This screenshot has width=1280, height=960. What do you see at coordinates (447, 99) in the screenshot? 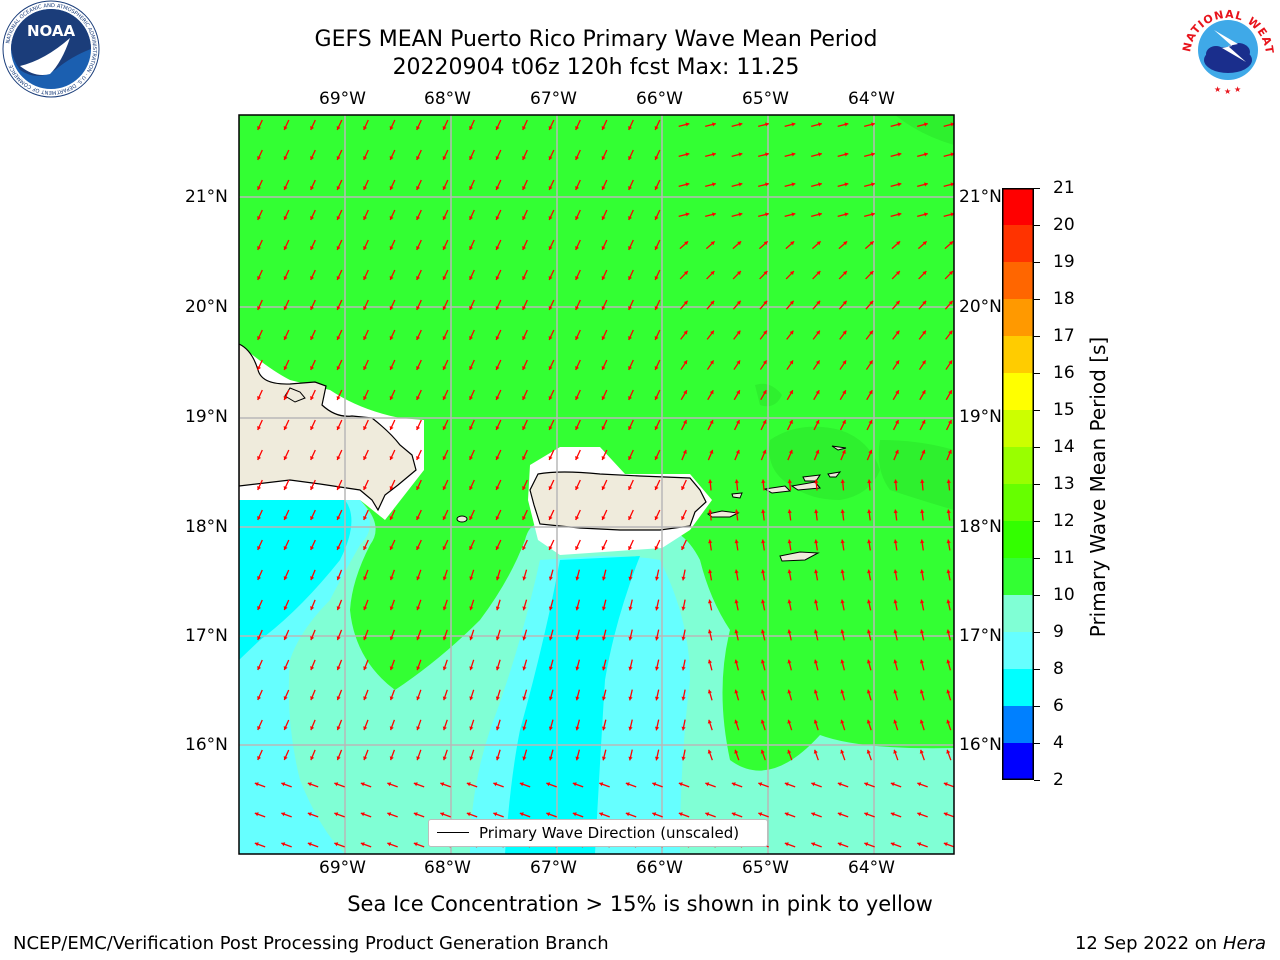
I see `lon-label-top-68w: 68°W` at bounding box center [447, 99].